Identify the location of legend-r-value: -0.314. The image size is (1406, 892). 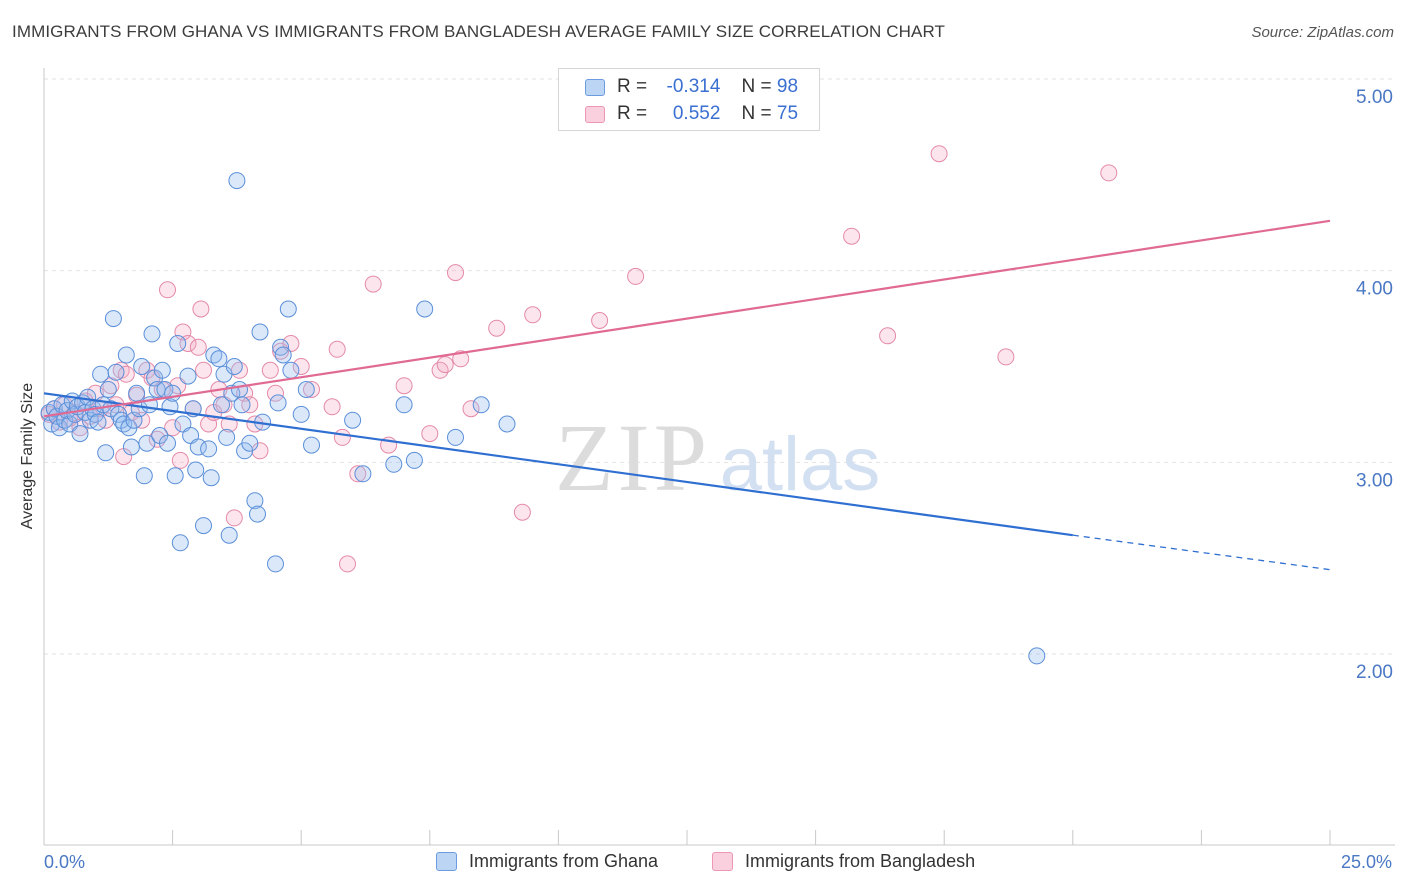
(693, 86).